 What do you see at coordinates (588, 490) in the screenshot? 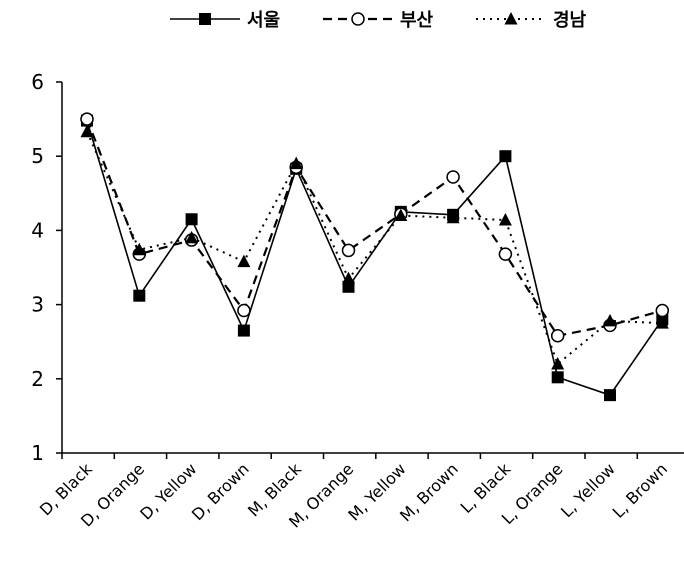
I see `x-tick-label: L, Yellow` at bounding box center [588, 490].